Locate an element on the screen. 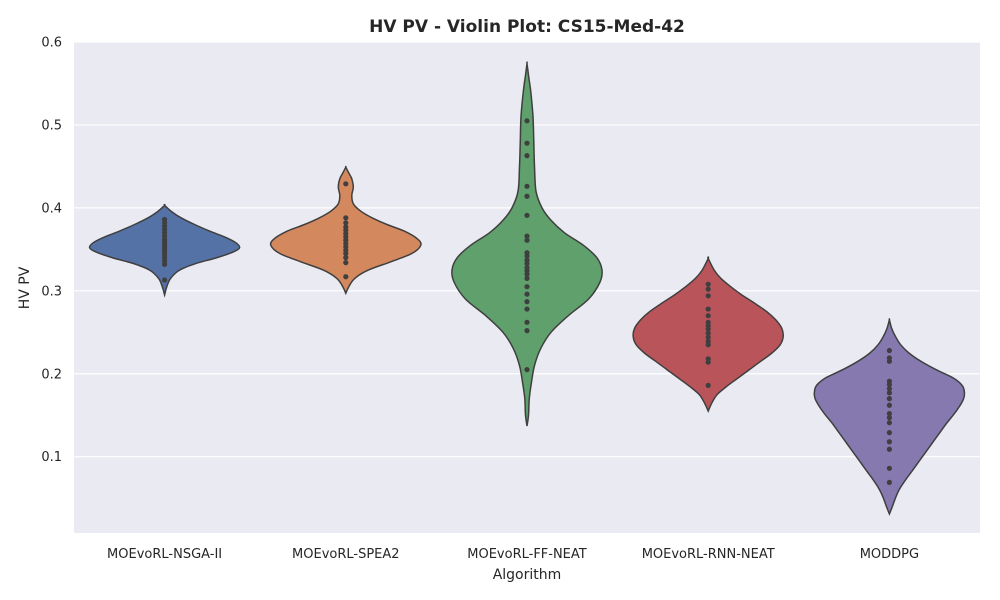  x-tick-label: MODDPG is located at coordinates (889, 554).